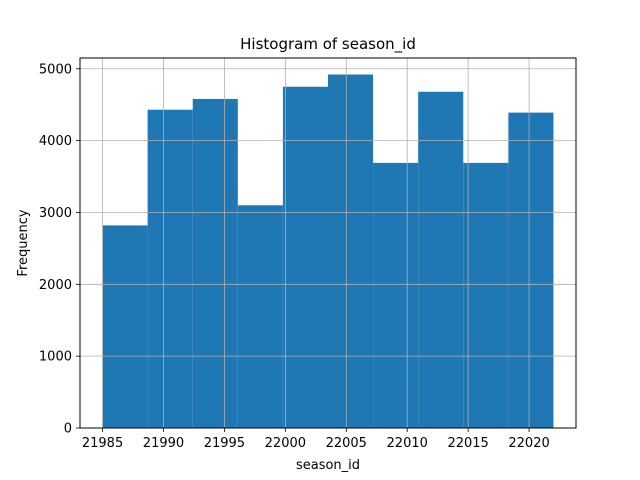 The width and height of the screenshot is (640, 480). Describe the element at coordinates (224, 443) in the screenshot. I see `x-tick-label-3: 21995` at that location.